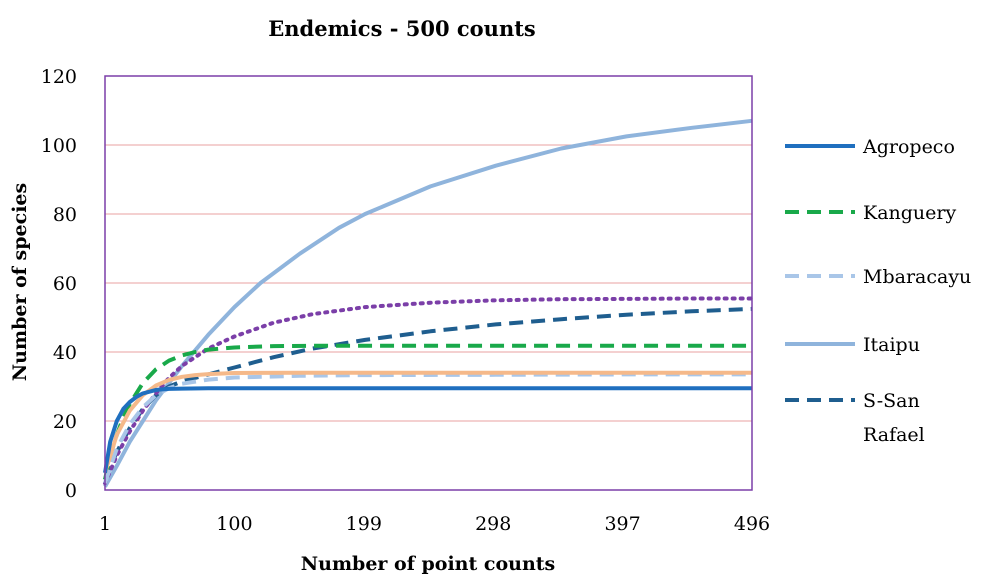  What do you see at coordinates (894, 418) in the screenshot?
I see `legend-label: S-San Rafael` at bounding box center [894, 418].